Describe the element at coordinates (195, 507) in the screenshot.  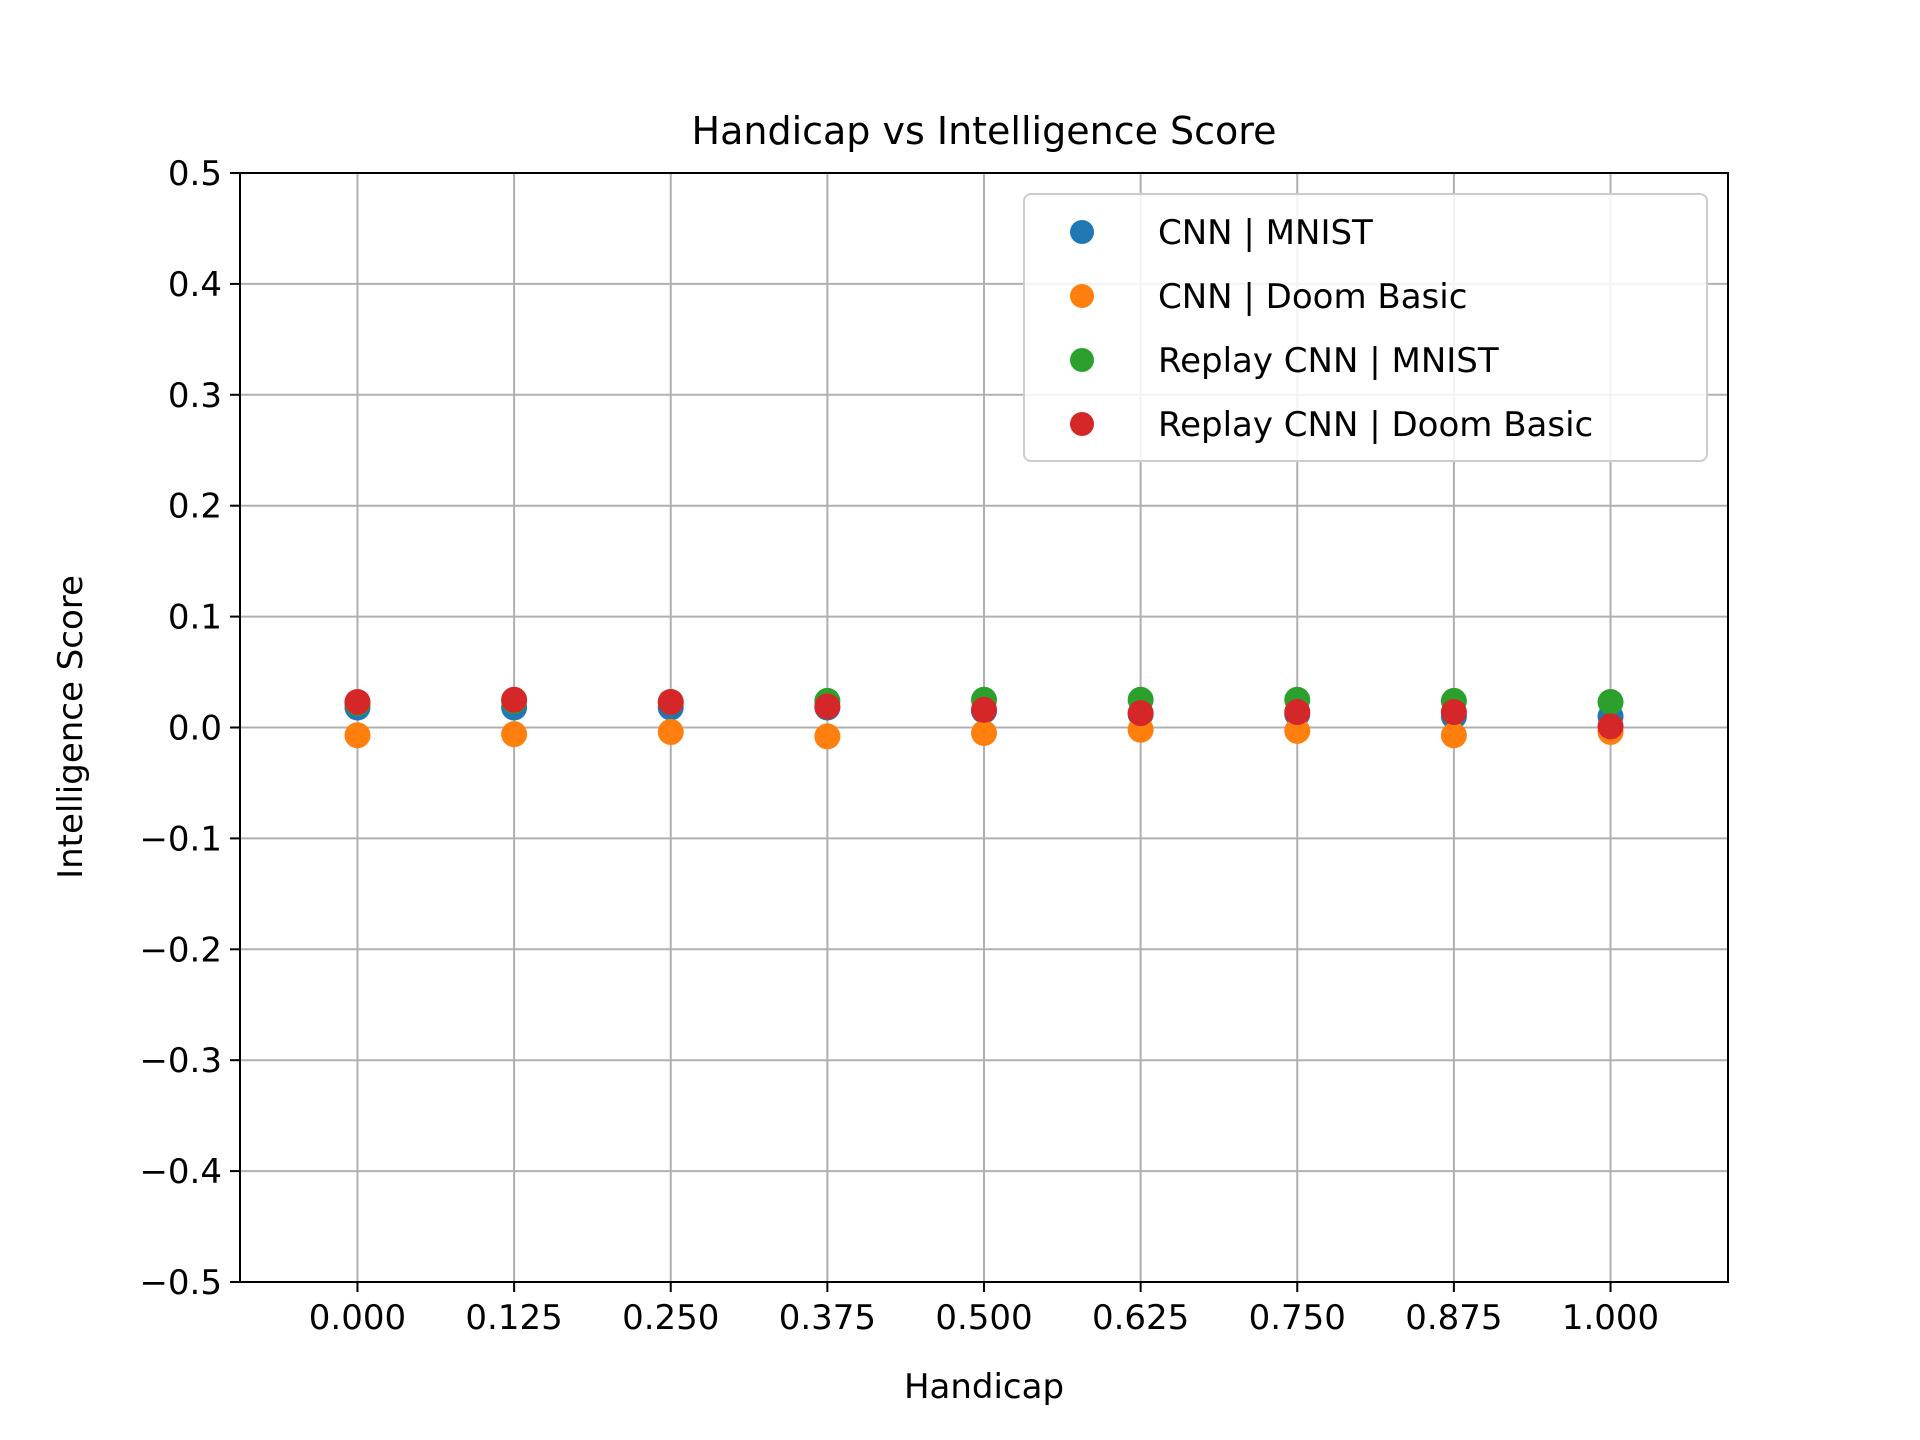
I see `y-tick-label: 0.2` at that location.